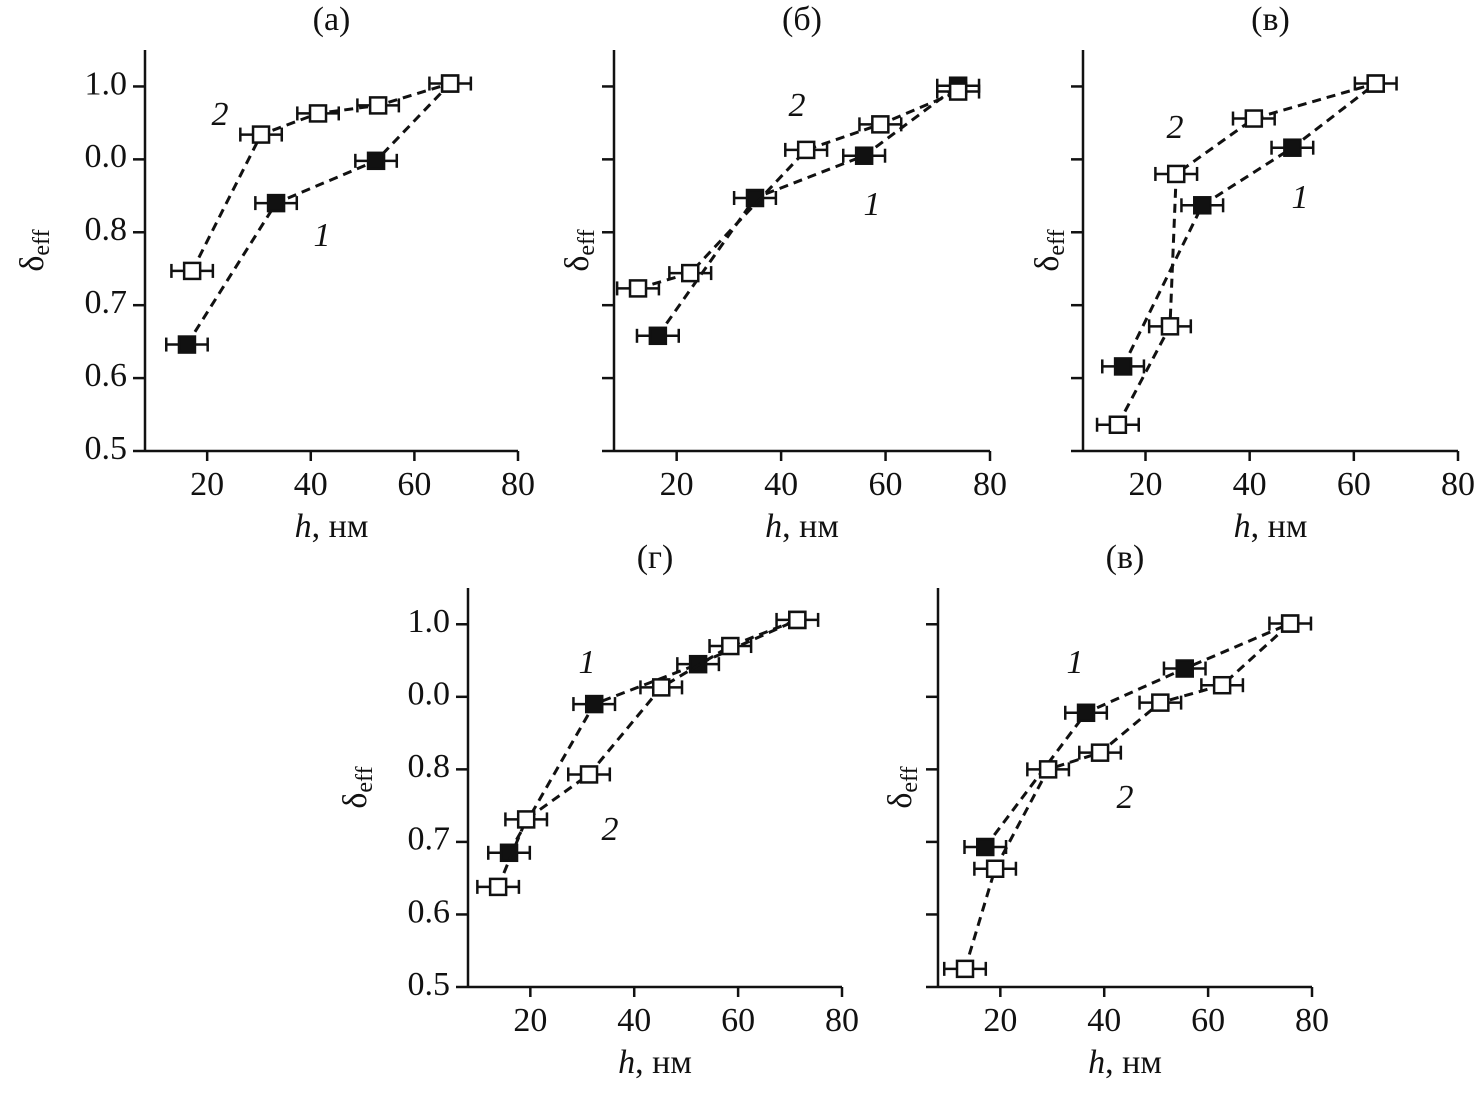 The image size is (1480, 1106). Describe the element at coordinates (802, 19) in the screenshot. I see `panel-title: (б)` at that location.